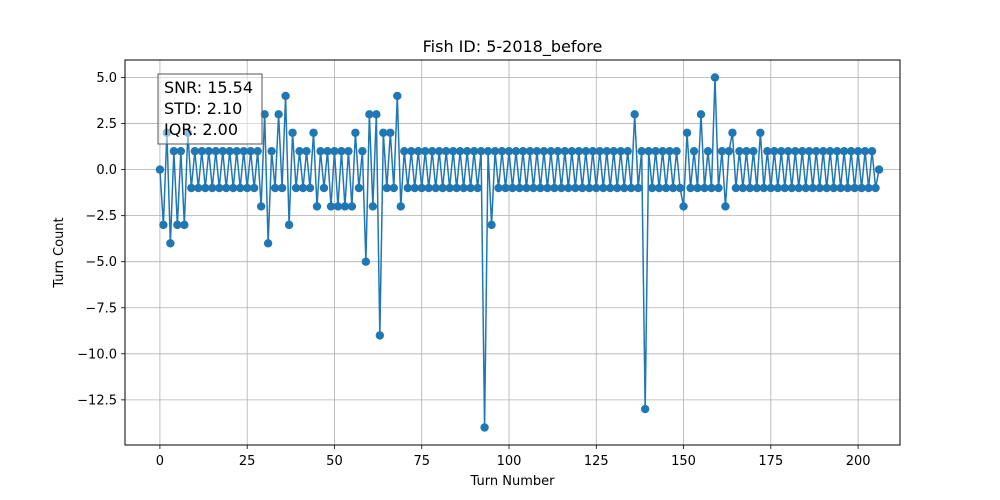 This screenshot has width=1000, height=500. Describe the element at coordinates (770, 461) in the screenshot. I see `x-tick-label: 175` at that location.